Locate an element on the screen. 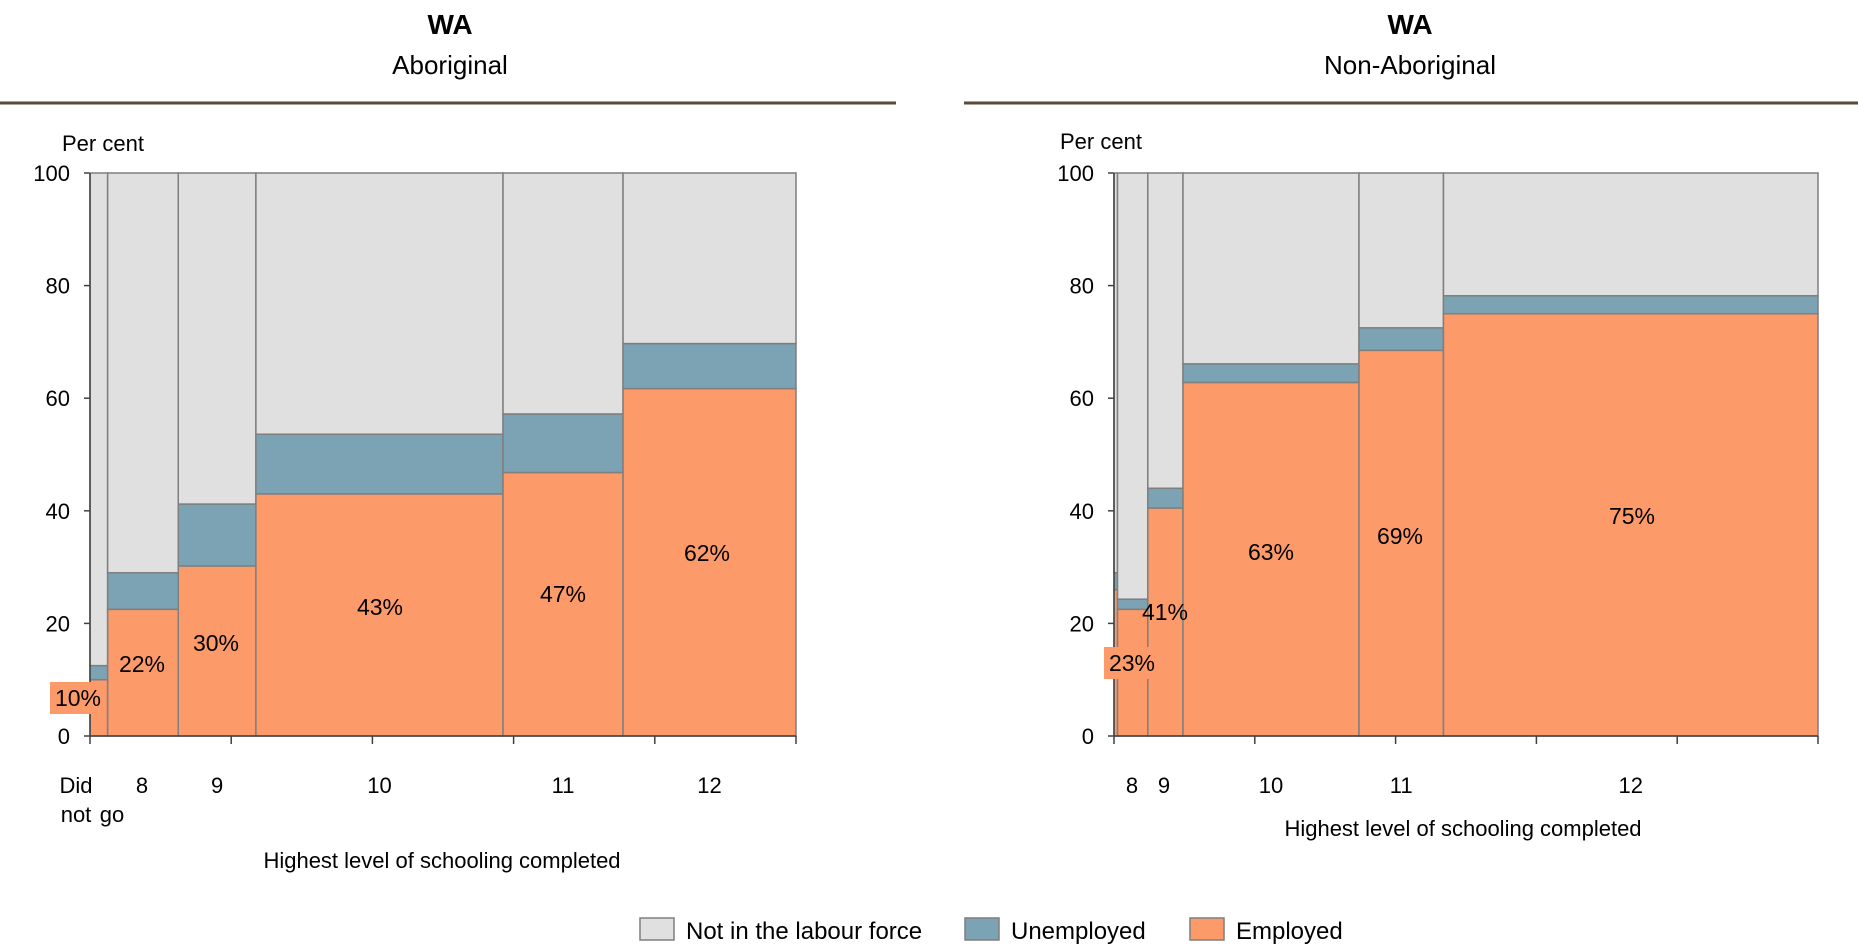 Image resolution: width=1858 pixels, height=946 pixels. y-tick-label-aboriginal-80: 80 is located at coordinates (58, 286).